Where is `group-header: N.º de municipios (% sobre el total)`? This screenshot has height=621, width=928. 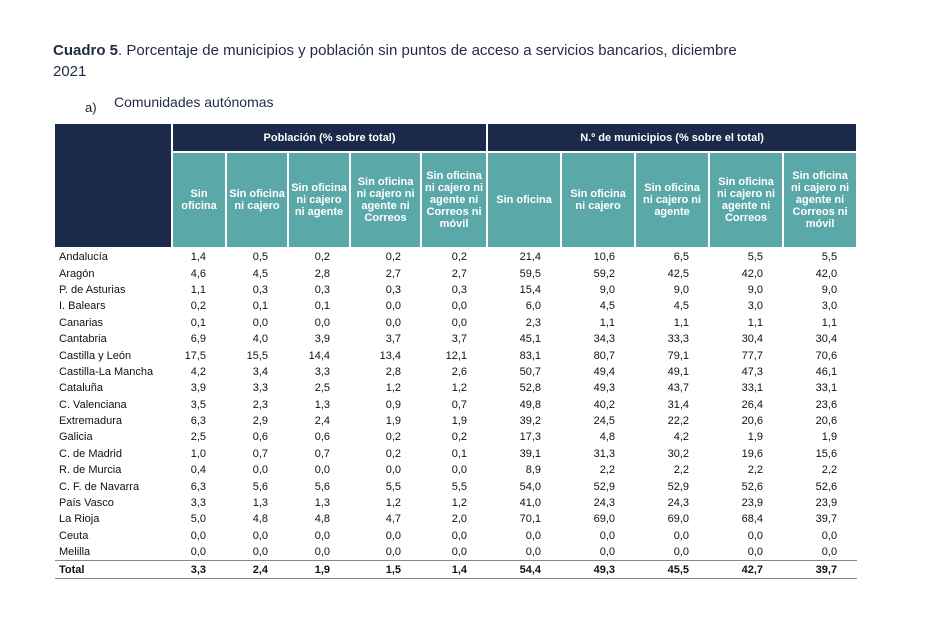 group-header: N.º de municipios (% sobre el total) is located at coordinates (673, 138).